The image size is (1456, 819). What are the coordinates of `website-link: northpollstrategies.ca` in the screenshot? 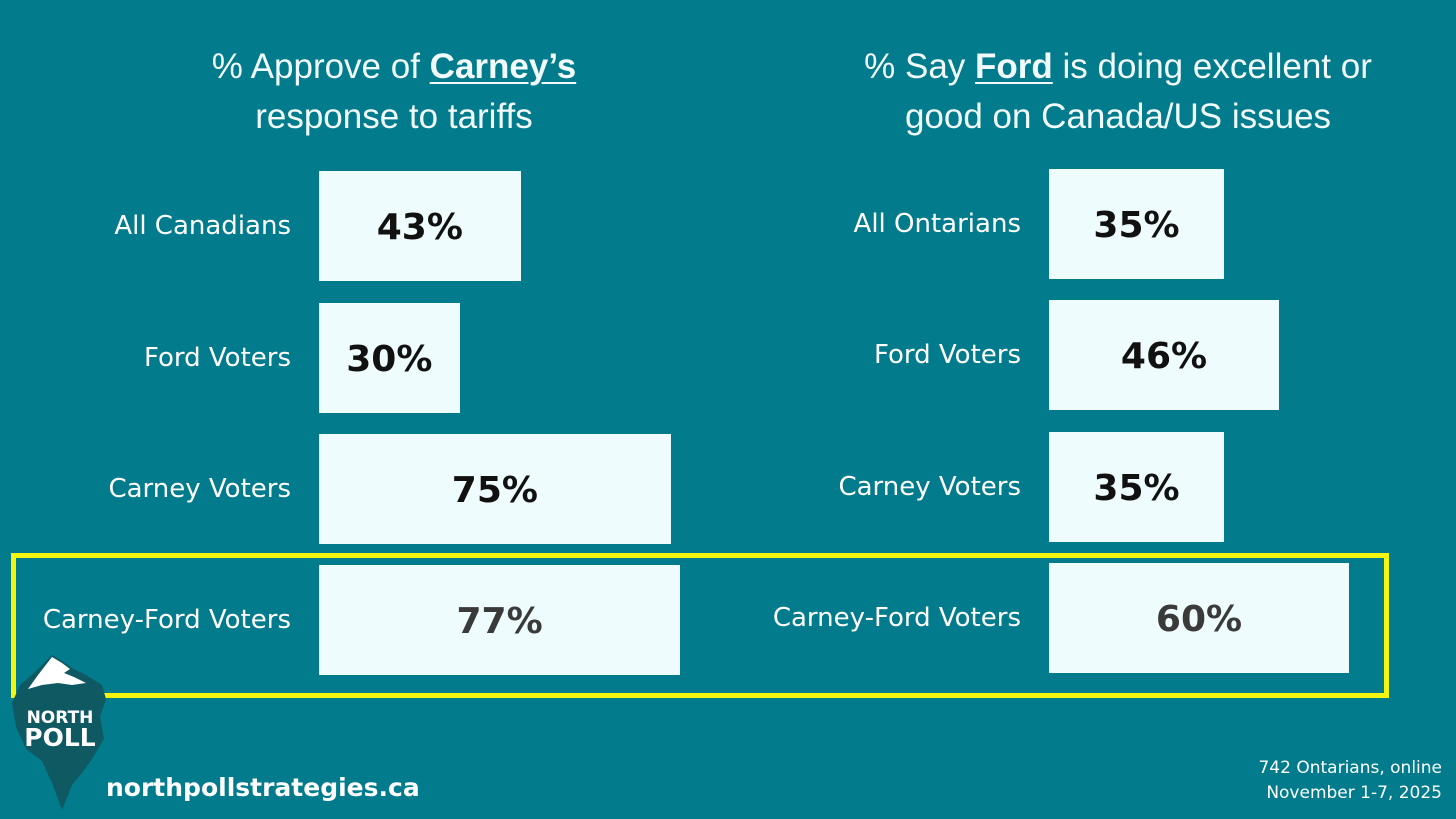 It's located at (263, 787).